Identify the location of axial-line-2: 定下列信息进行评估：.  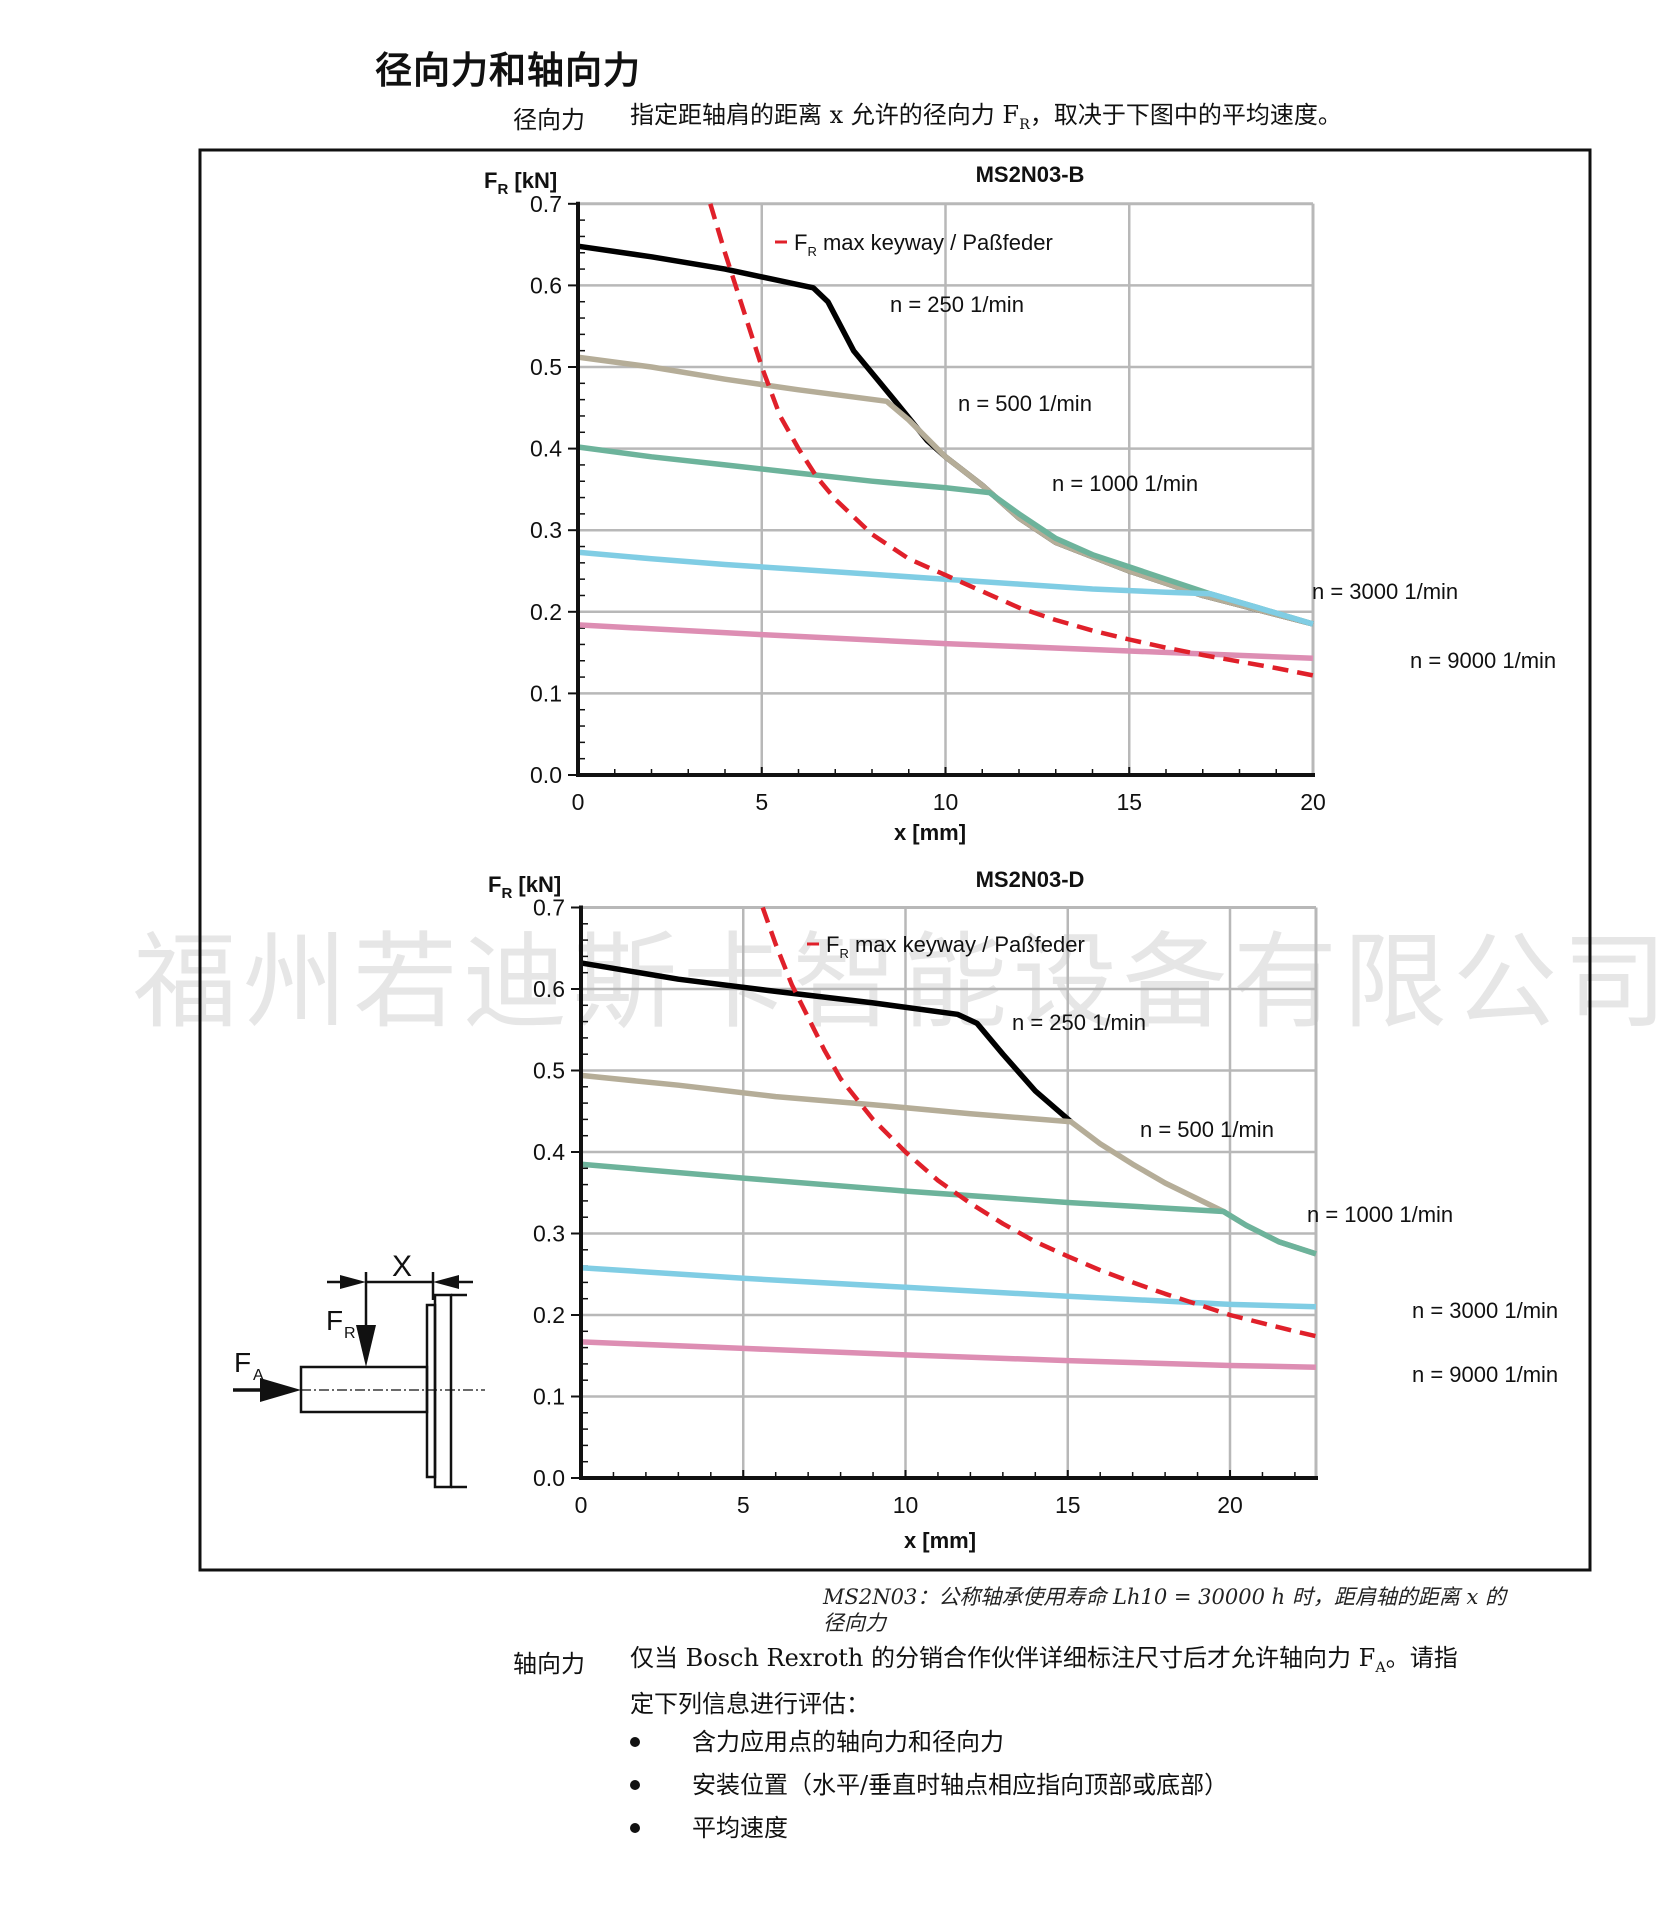
(750, 1703).